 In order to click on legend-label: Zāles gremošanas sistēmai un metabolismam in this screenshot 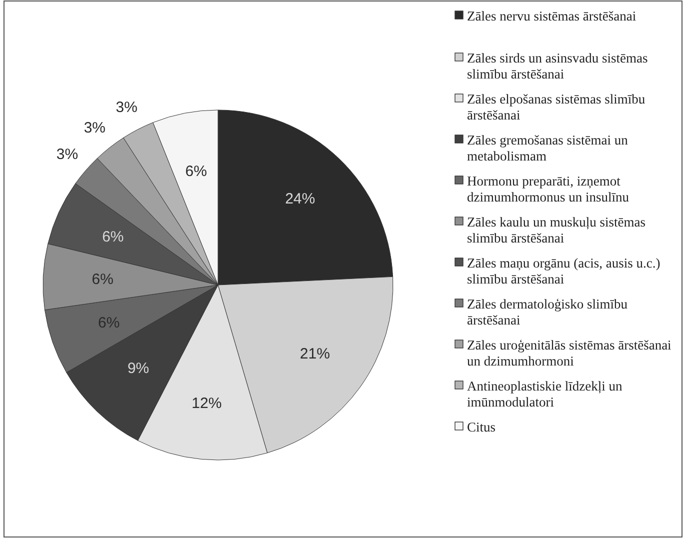, I will do `click(547, 148)`.